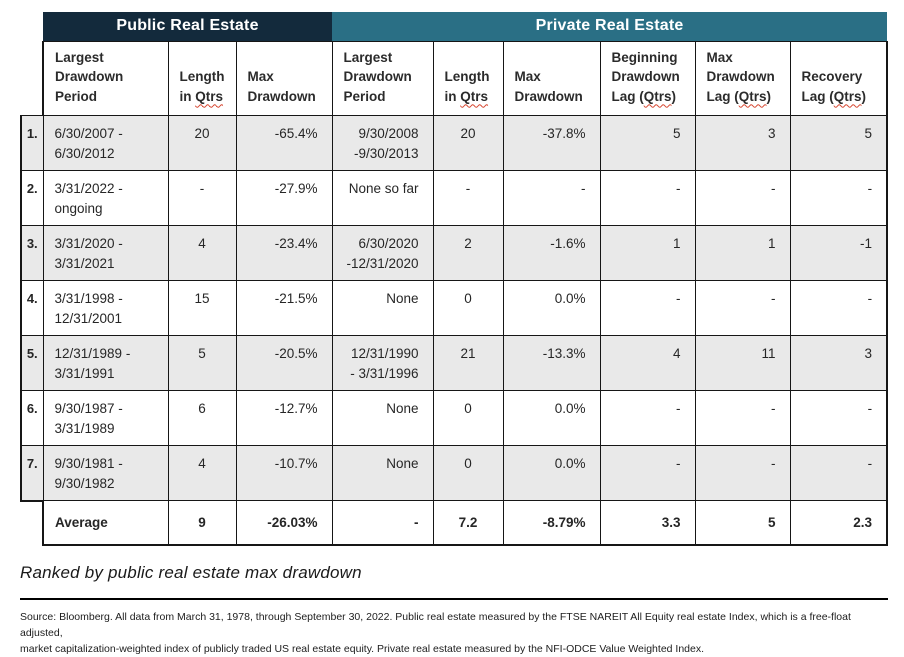 The image size is (904, 657). What do you see at coordinates (839, 253) in the screenshot?
I see `table-cell: -1` at bounding box center [839, 253].